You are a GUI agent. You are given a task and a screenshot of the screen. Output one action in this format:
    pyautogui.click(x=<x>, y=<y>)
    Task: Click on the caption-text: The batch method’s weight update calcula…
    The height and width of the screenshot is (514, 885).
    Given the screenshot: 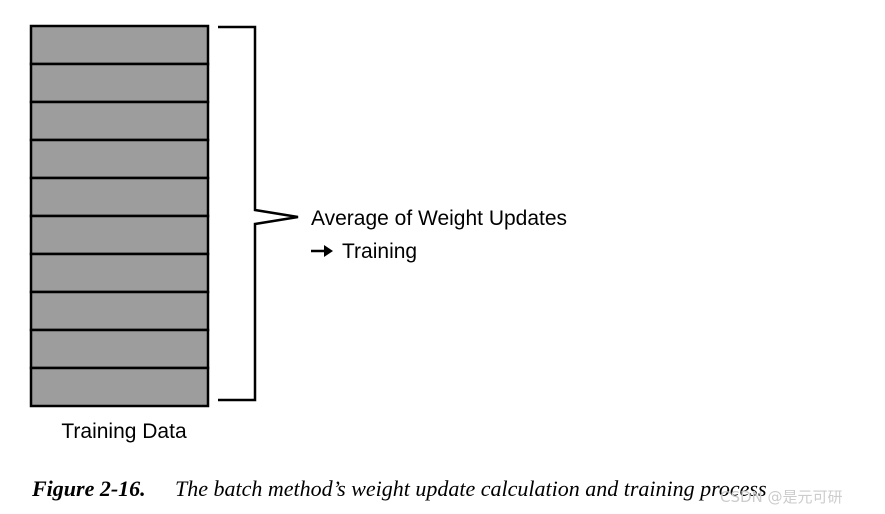 What is the action you would take?
    pyautogui.click(x=471, y=488)
    